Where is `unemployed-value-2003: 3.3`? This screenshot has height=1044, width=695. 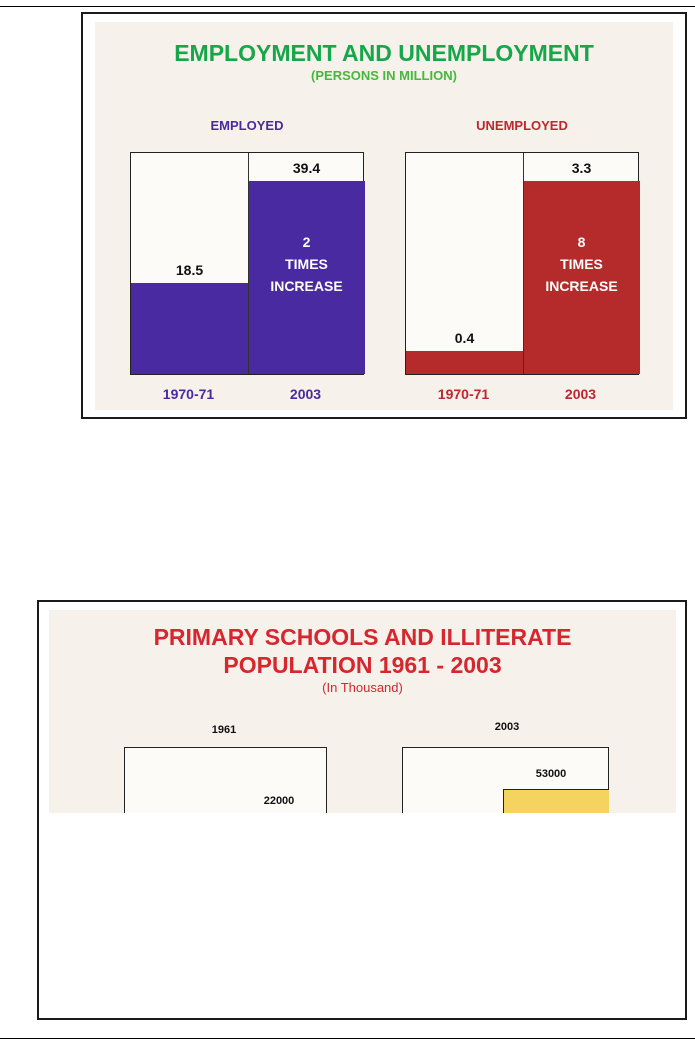 unemployed-value-2003: 3.3 is located at coordinates (581, 168).